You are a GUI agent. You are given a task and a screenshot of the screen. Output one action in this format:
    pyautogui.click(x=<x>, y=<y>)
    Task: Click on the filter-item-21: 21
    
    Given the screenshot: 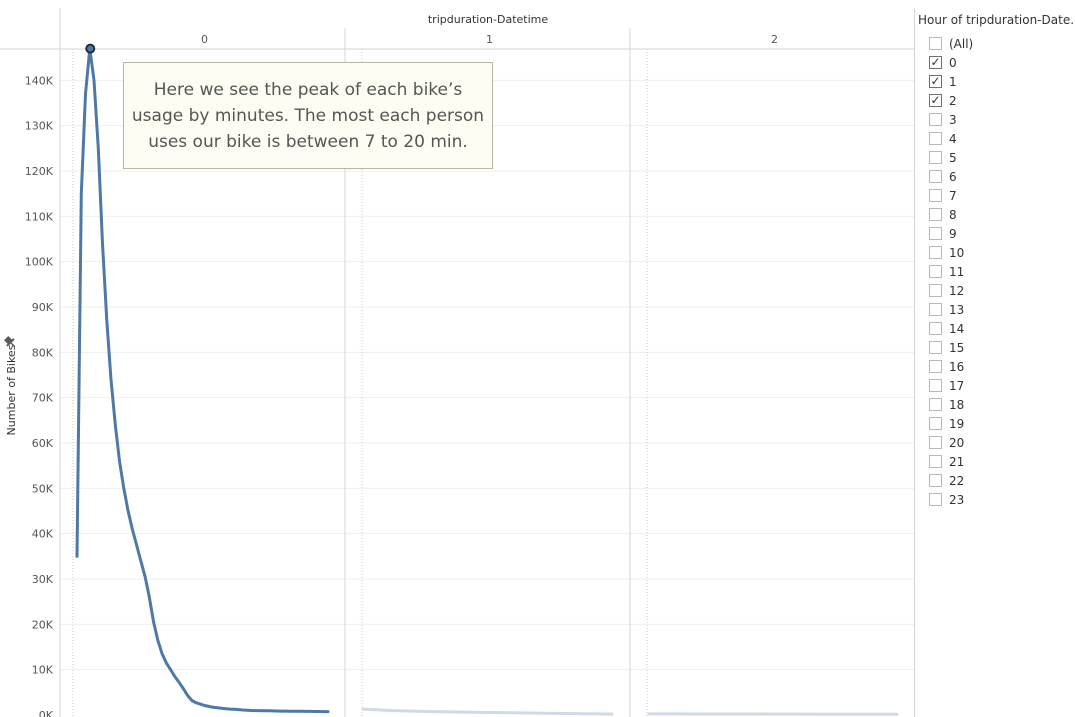 What is the action you would take?
    pyautogui.click(x=996, y=461)
    